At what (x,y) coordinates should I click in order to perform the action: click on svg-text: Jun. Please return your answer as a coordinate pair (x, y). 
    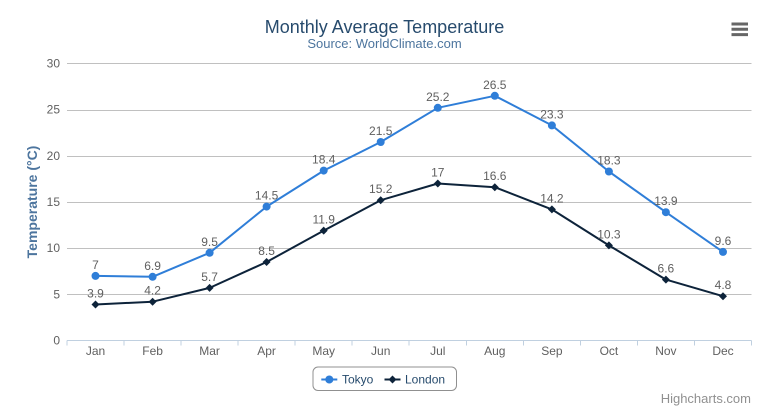
    Looking at the image, I should click on (380, 351).